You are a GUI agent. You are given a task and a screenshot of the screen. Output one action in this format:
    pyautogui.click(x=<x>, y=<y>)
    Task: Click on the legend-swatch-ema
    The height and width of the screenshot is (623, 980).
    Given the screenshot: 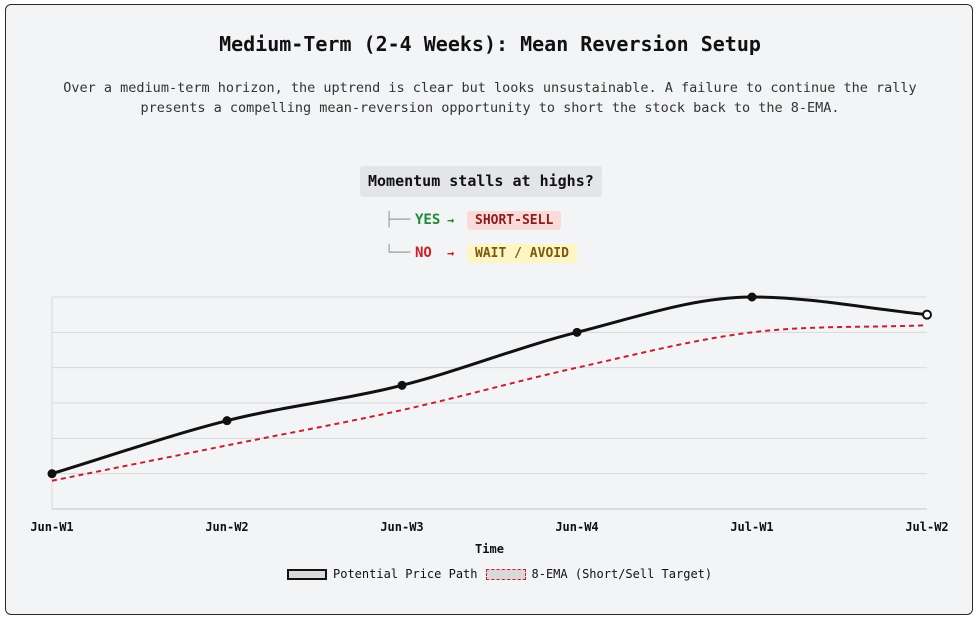 What is the action you would take?
    pyautogui.click(x=505, y=574)
    